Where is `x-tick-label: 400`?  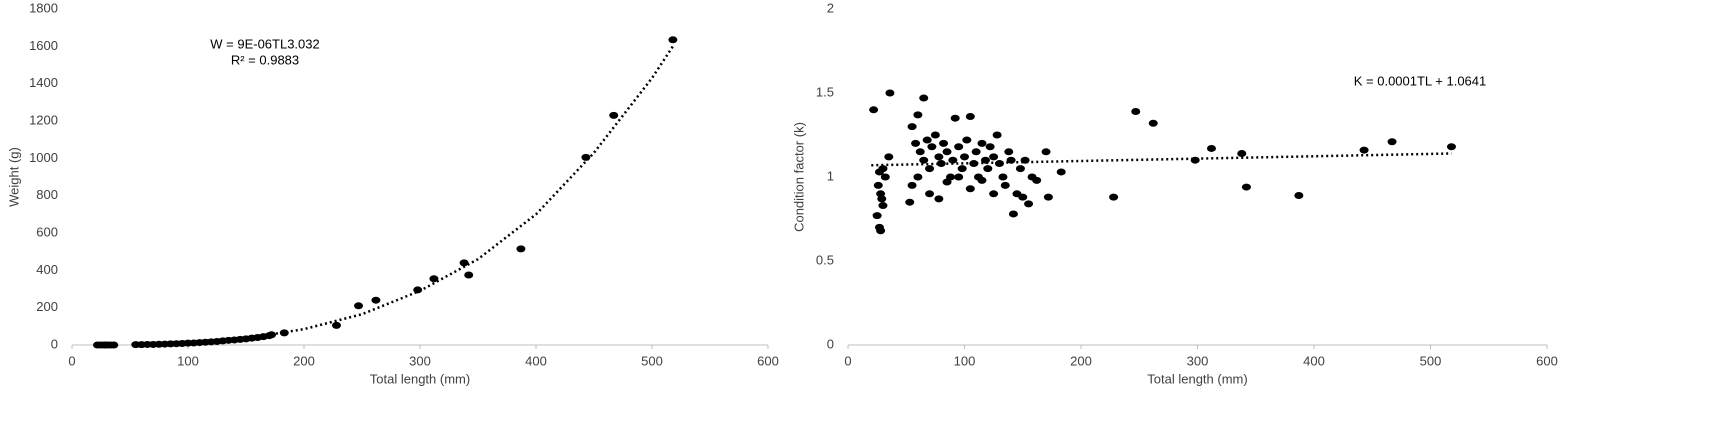
x-tick-label: 400 is located at coordinates (1314, 360).